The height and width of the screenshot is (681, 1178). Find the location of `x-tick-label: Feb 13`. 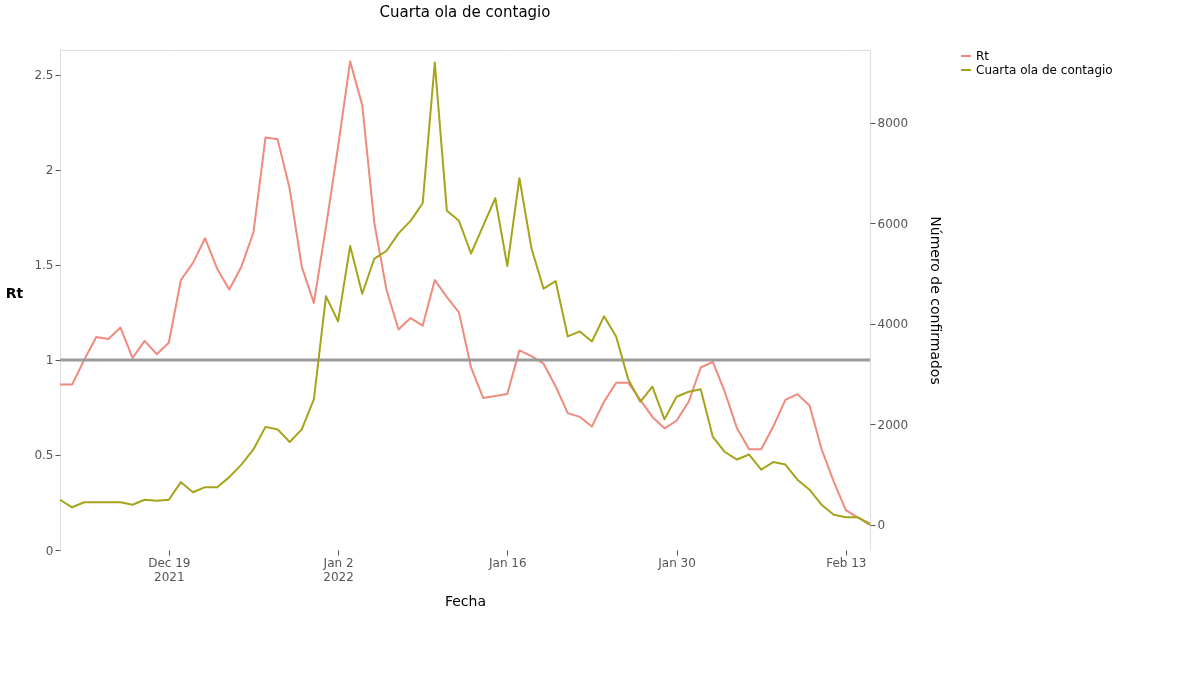

x-tick-label: Feb 13 is located at coordinates (846, 562).